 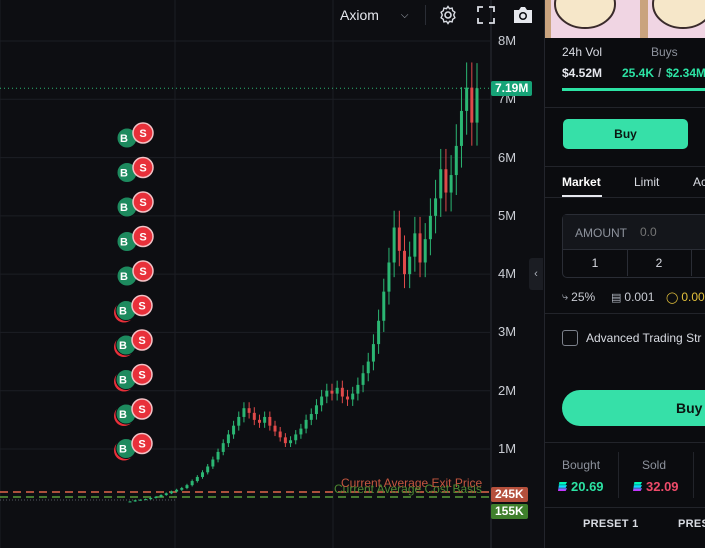 What do you see at coordinates (425, 15) in the screenshot?
I see `toolbar-divider` at bounding box center [425, 15].